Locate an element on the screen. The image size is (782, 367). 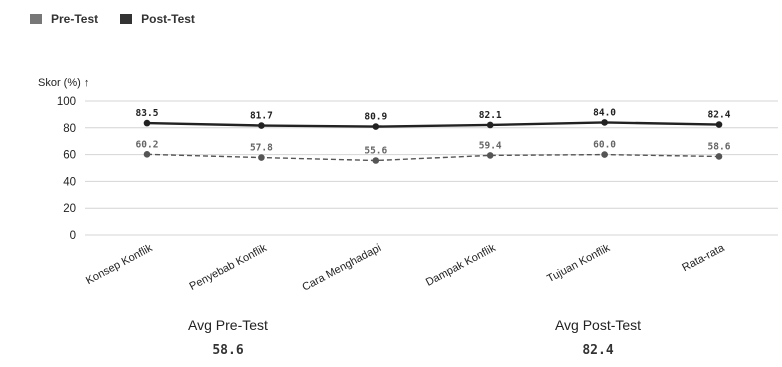
data-label-pre: 55.6 is located at coordinates (375, 150).